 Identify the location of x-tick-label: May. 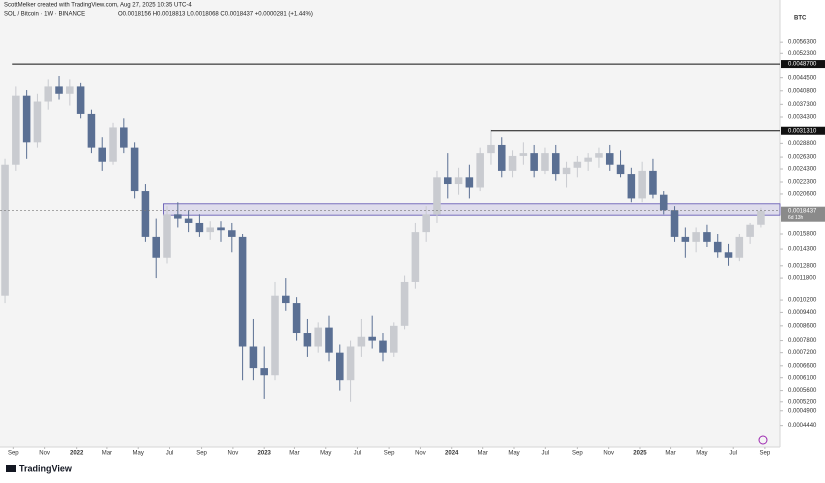
(513, 454).